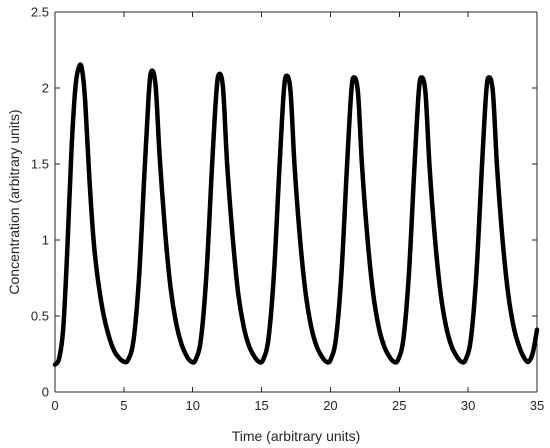 The height and width of the screenshot is (448, 550). What do you see at coordinates (123, 405) in the screenshot?
I see `x-tick-label: 5` at bounding box center [123, 405].